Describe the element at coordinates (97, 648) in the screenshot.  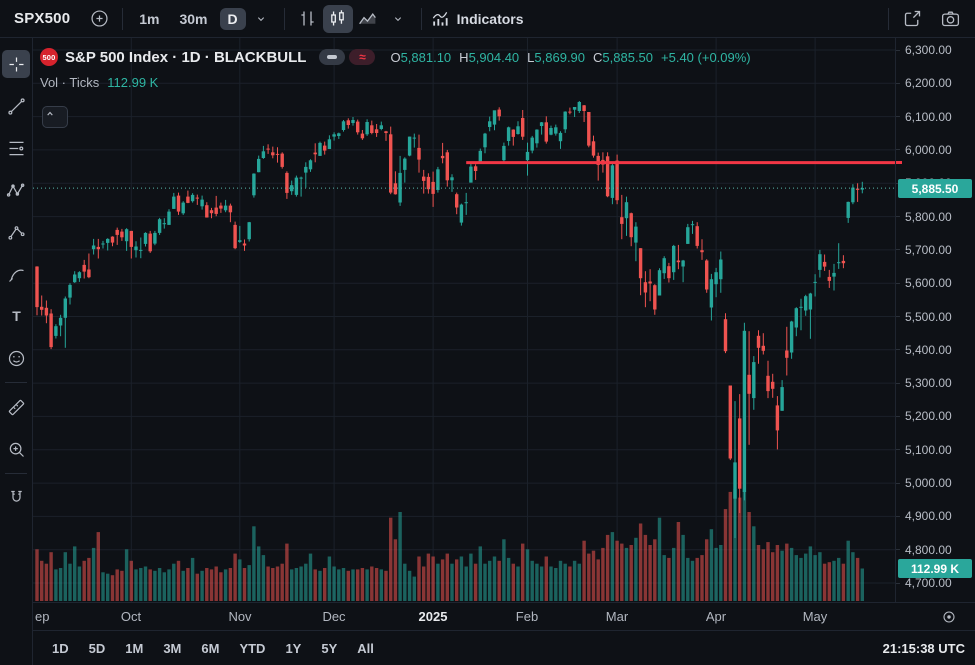
I see `range-button-5D: 5D` at that location.